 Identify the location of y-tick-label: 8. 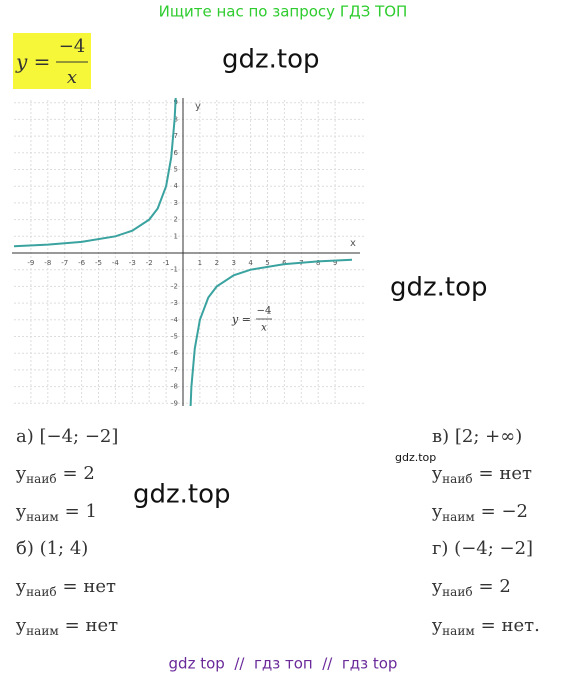
(176, 119).